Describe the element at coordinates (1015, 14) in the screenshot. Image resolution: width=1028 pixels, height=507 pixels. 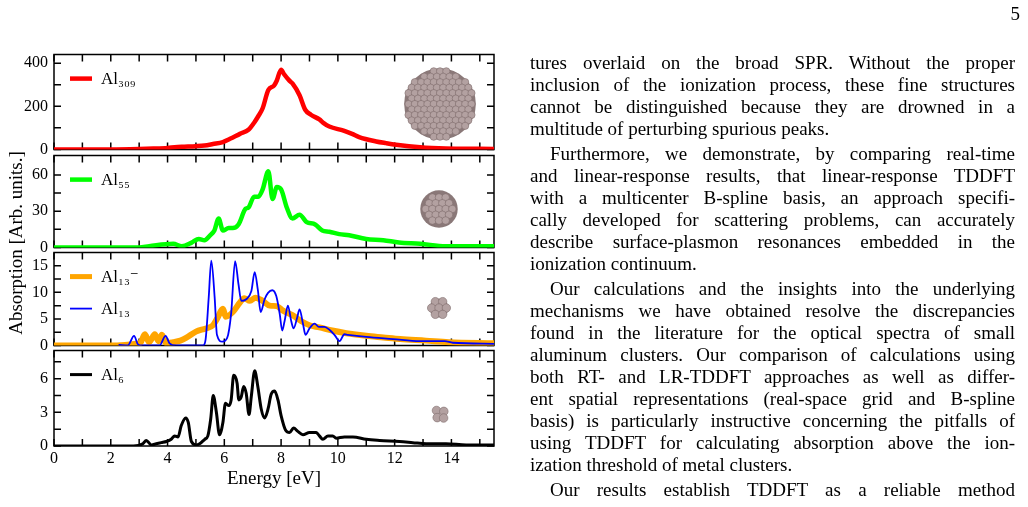
I see `text: 5` at that location.